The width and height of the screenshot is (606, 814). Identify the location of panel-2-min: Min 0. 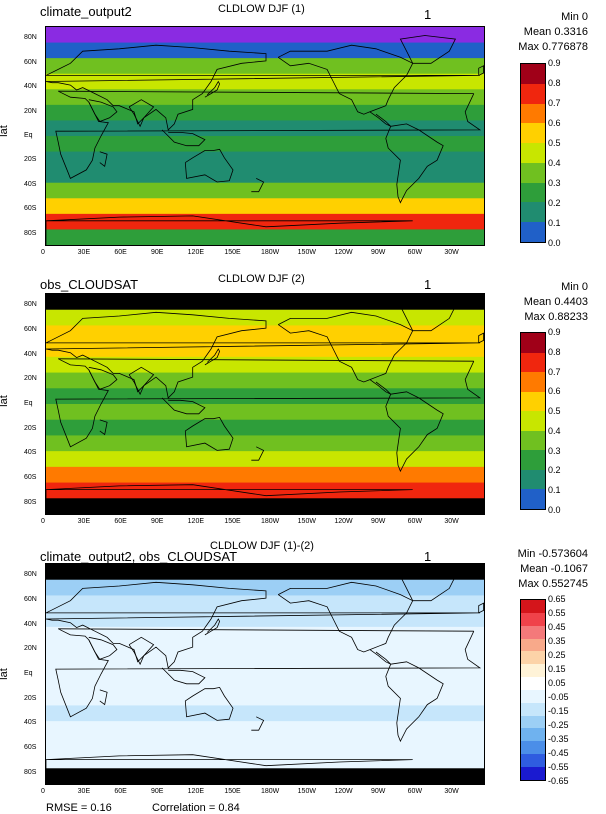
(574, 287).